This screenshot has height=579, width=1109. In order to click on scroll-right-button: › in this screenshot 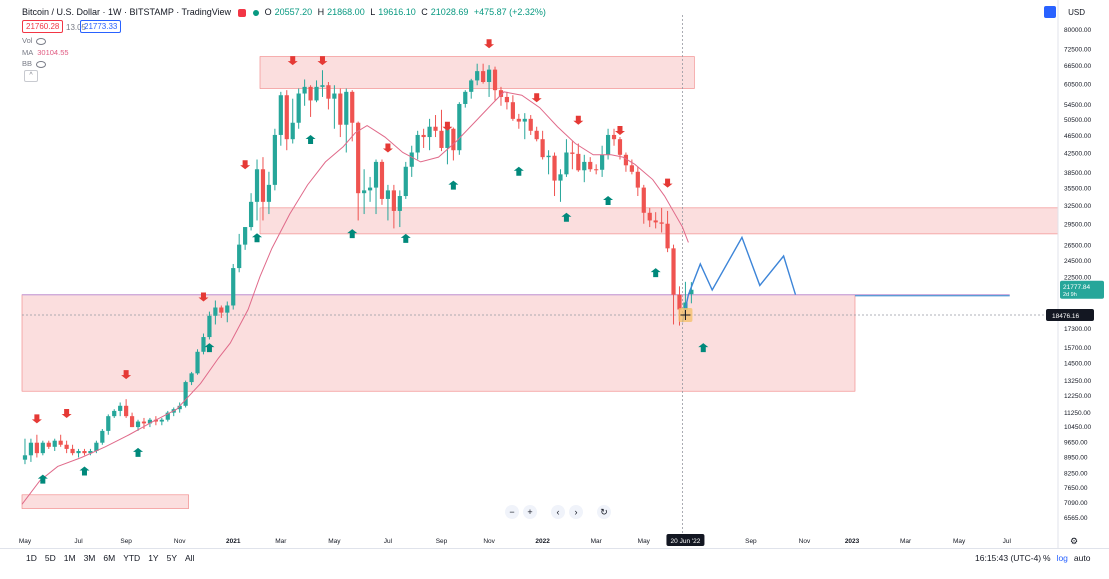, I will do `click(576, 512)`.